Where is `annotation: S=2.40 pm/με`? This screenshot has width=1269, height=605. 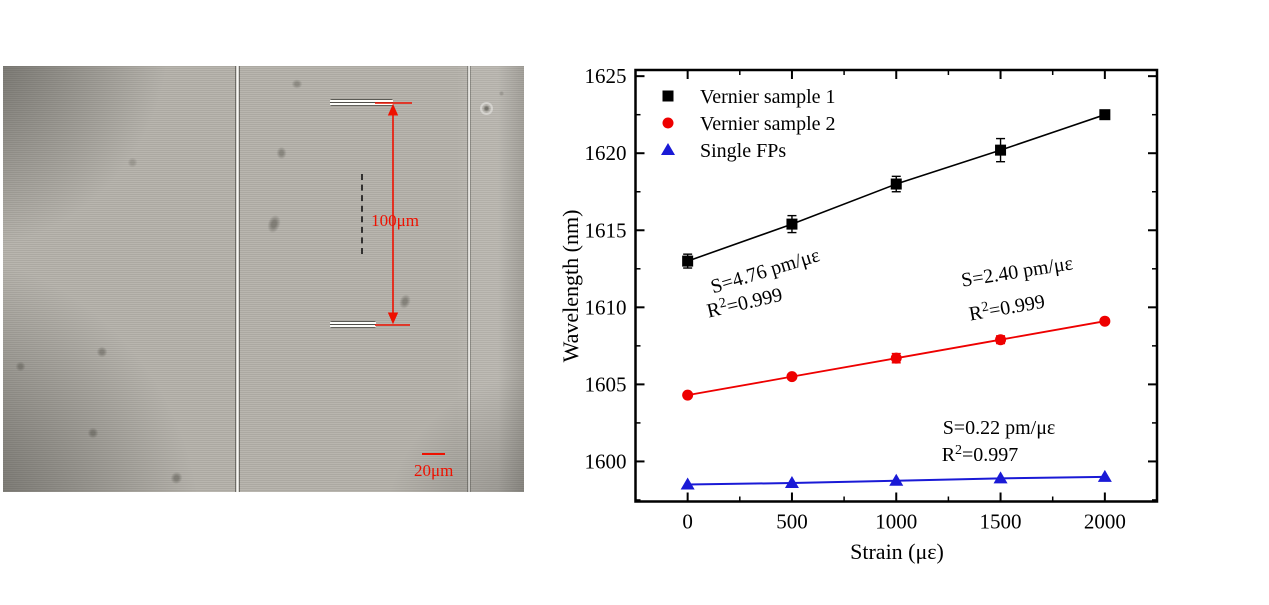 annotation: S=2.40 pm/με is located at coordinates (1017, 271).